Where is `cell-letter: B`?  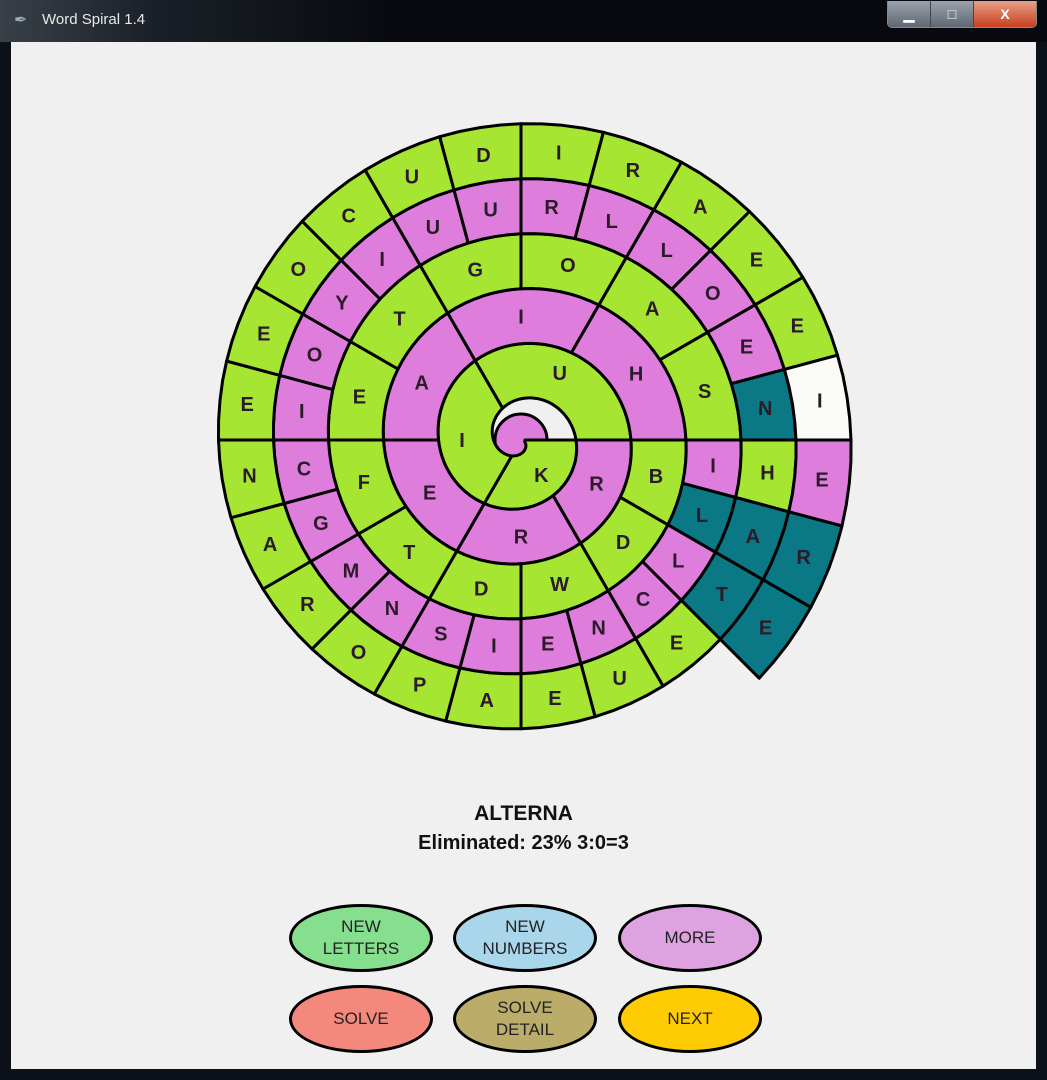
cell-letter: B is located at coordinates (656, 477).